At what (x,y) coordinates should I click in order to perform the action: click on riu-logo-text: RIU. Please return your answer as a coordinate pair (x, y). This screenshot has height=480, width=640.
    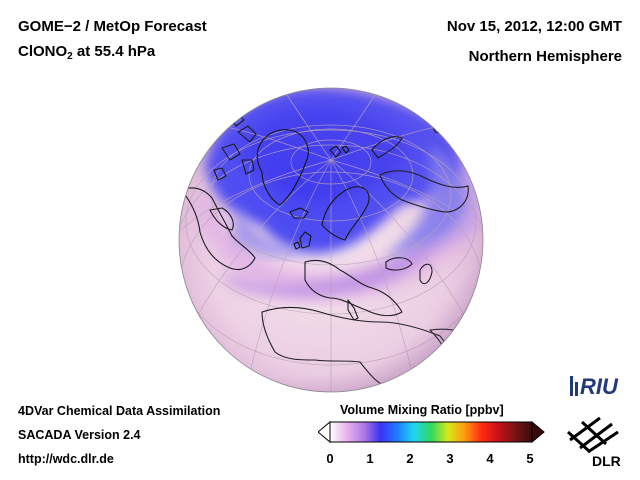
    Looking at the image, I should click on (599, 386).